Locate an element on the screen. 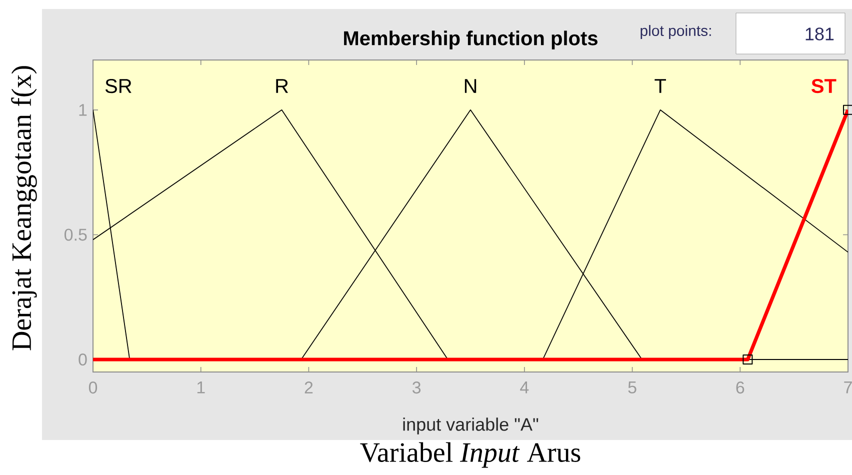 The width and height of the screenshot is (852, 475). x-axis-title: input variable "A" is located at coordinates (470, 426).